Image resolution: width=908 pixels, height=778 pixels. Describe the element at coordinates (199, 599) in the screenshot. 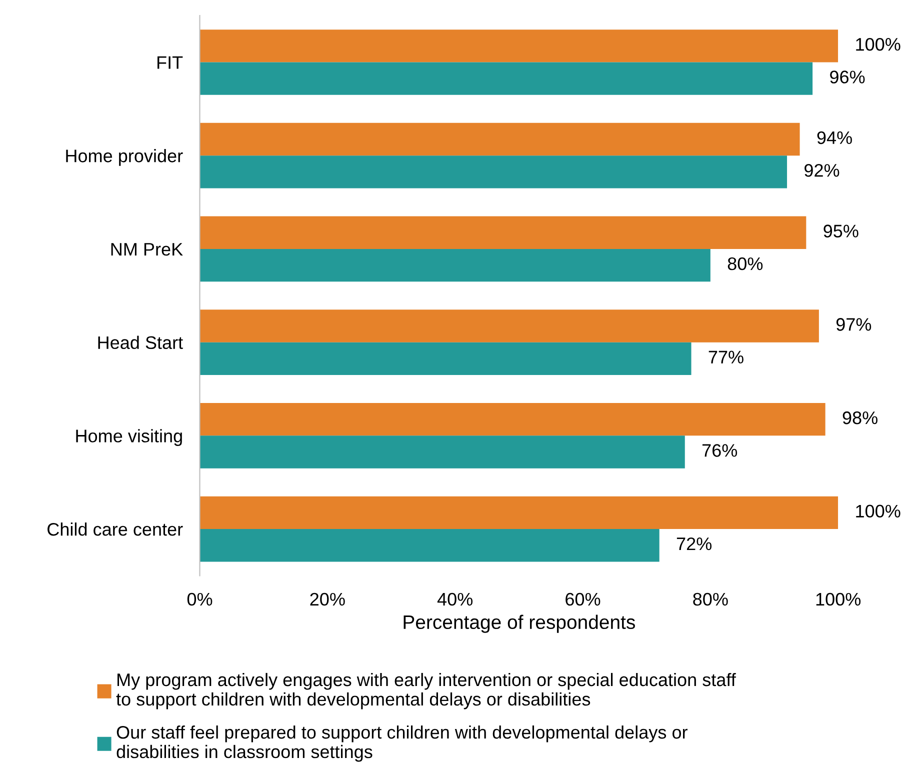

I see `x-tick-label: 0%` at that location.